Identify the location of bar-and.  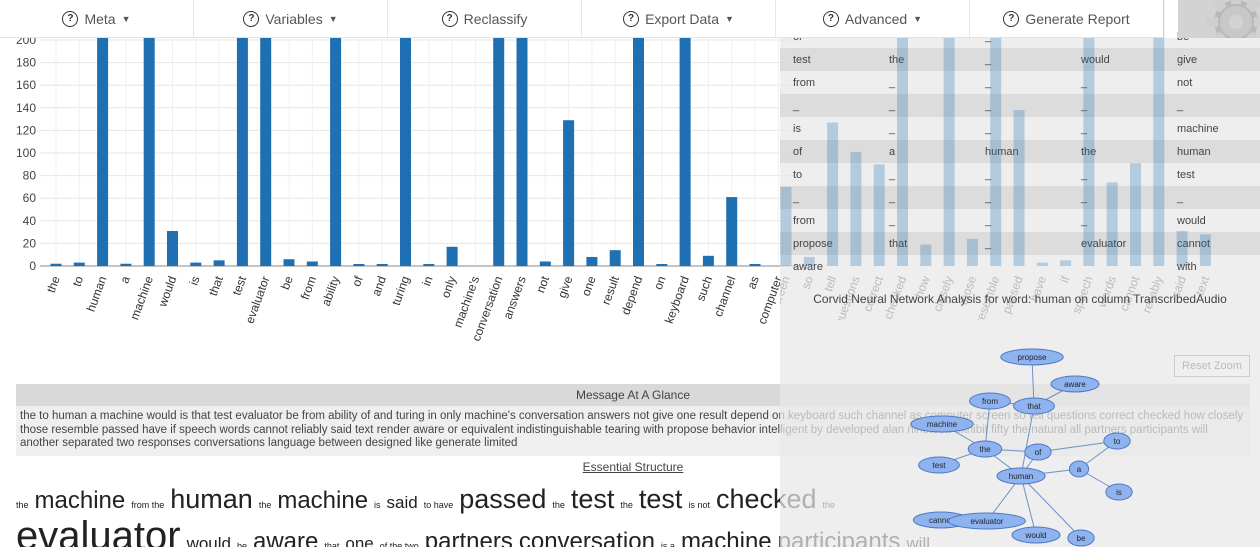
(382, 265).